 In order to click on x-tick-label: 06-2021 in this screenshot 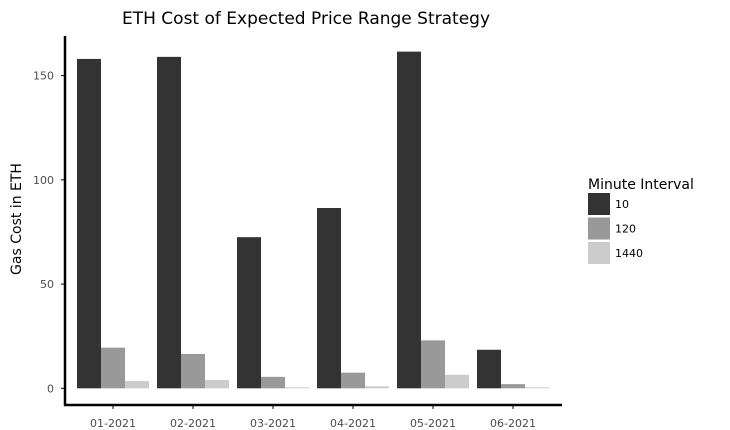, I will do `click(513, 423)`.